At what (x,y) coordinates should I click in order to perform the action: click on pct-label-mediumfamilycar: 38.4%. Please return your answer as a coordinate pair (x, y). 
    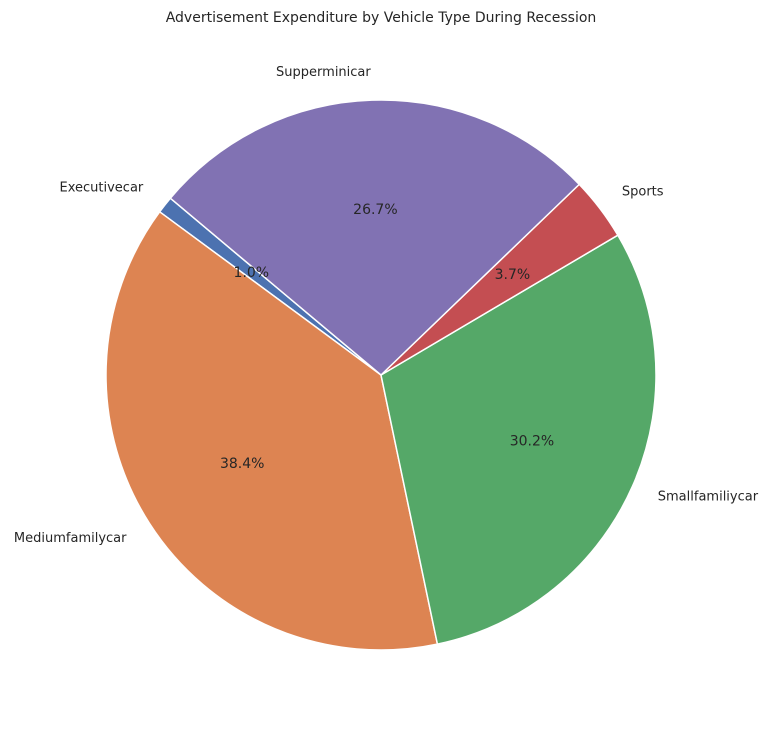
    Looking at the image, I should click on (242, 464).